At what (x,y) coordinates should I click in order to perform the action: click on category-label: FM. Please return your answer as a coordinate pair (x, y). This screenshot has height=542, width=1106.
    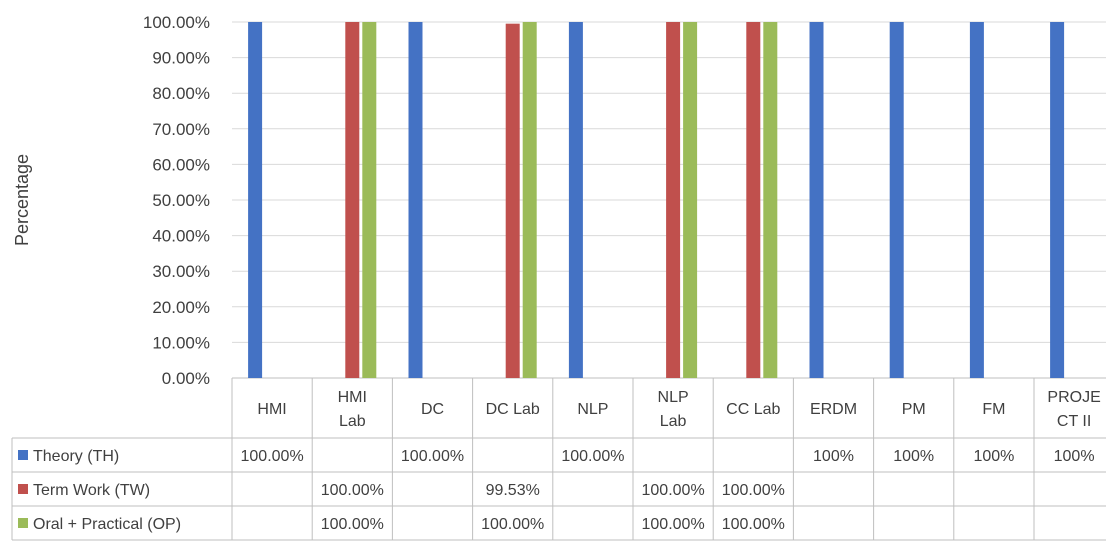
    Looking at the image, I should click on (993, 409).